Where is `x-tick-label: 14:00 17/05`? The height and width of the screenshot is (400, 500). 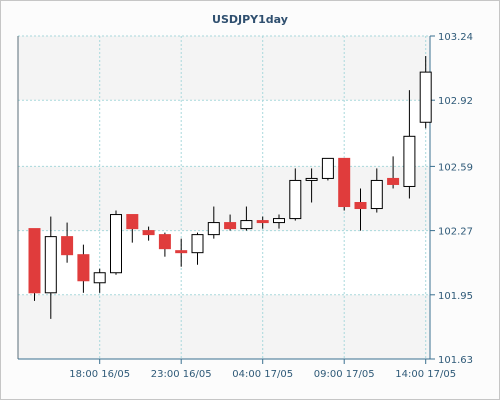
x-tick-label: 14:00 17/05 is located at coordinates (425, 374).